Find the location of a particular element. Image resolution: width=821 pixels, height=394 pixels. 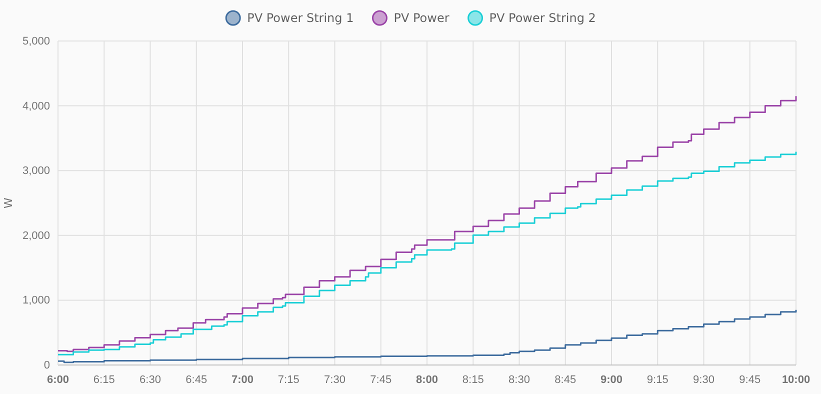

y-tick-label: 5,000 is located at coordinates (36, 42).